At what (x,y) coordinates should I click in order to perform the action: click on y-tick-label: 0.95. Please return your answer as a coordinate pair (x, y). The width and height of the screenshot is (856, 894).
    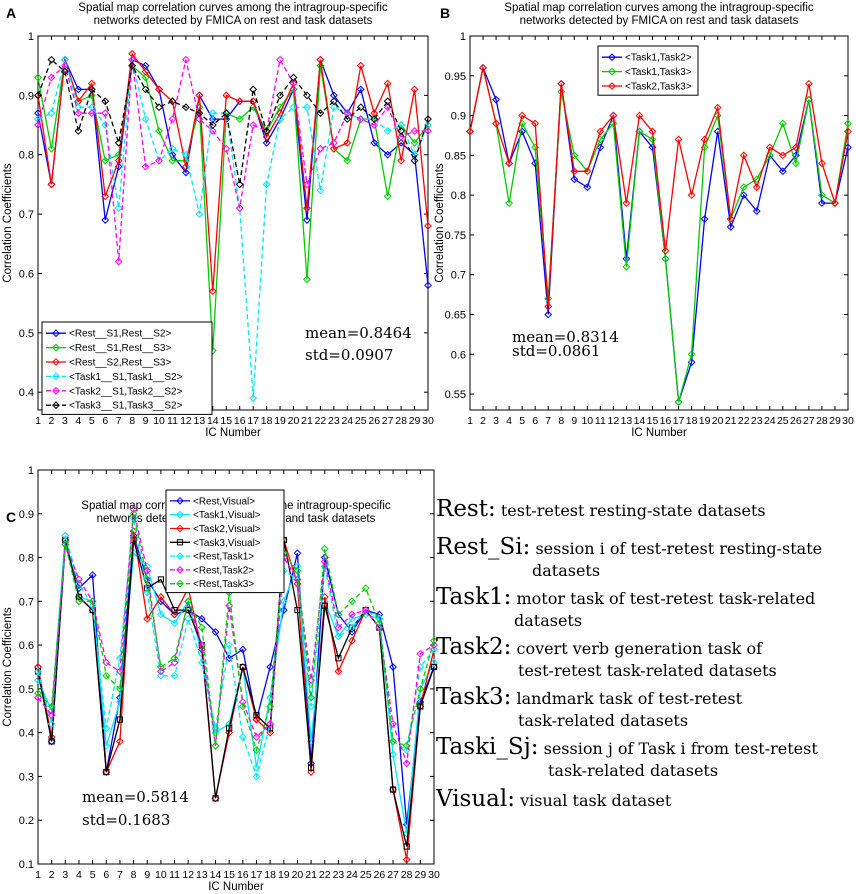
    Looking at the image, I should click on (455, 77).